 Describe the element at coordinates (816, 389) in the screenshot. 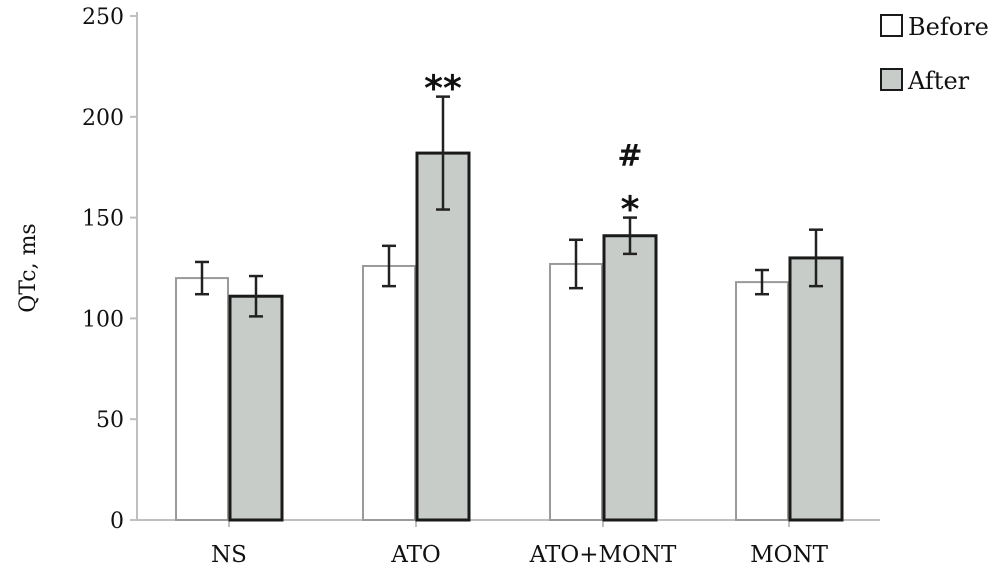

I see `bar-after-mont` at that location.